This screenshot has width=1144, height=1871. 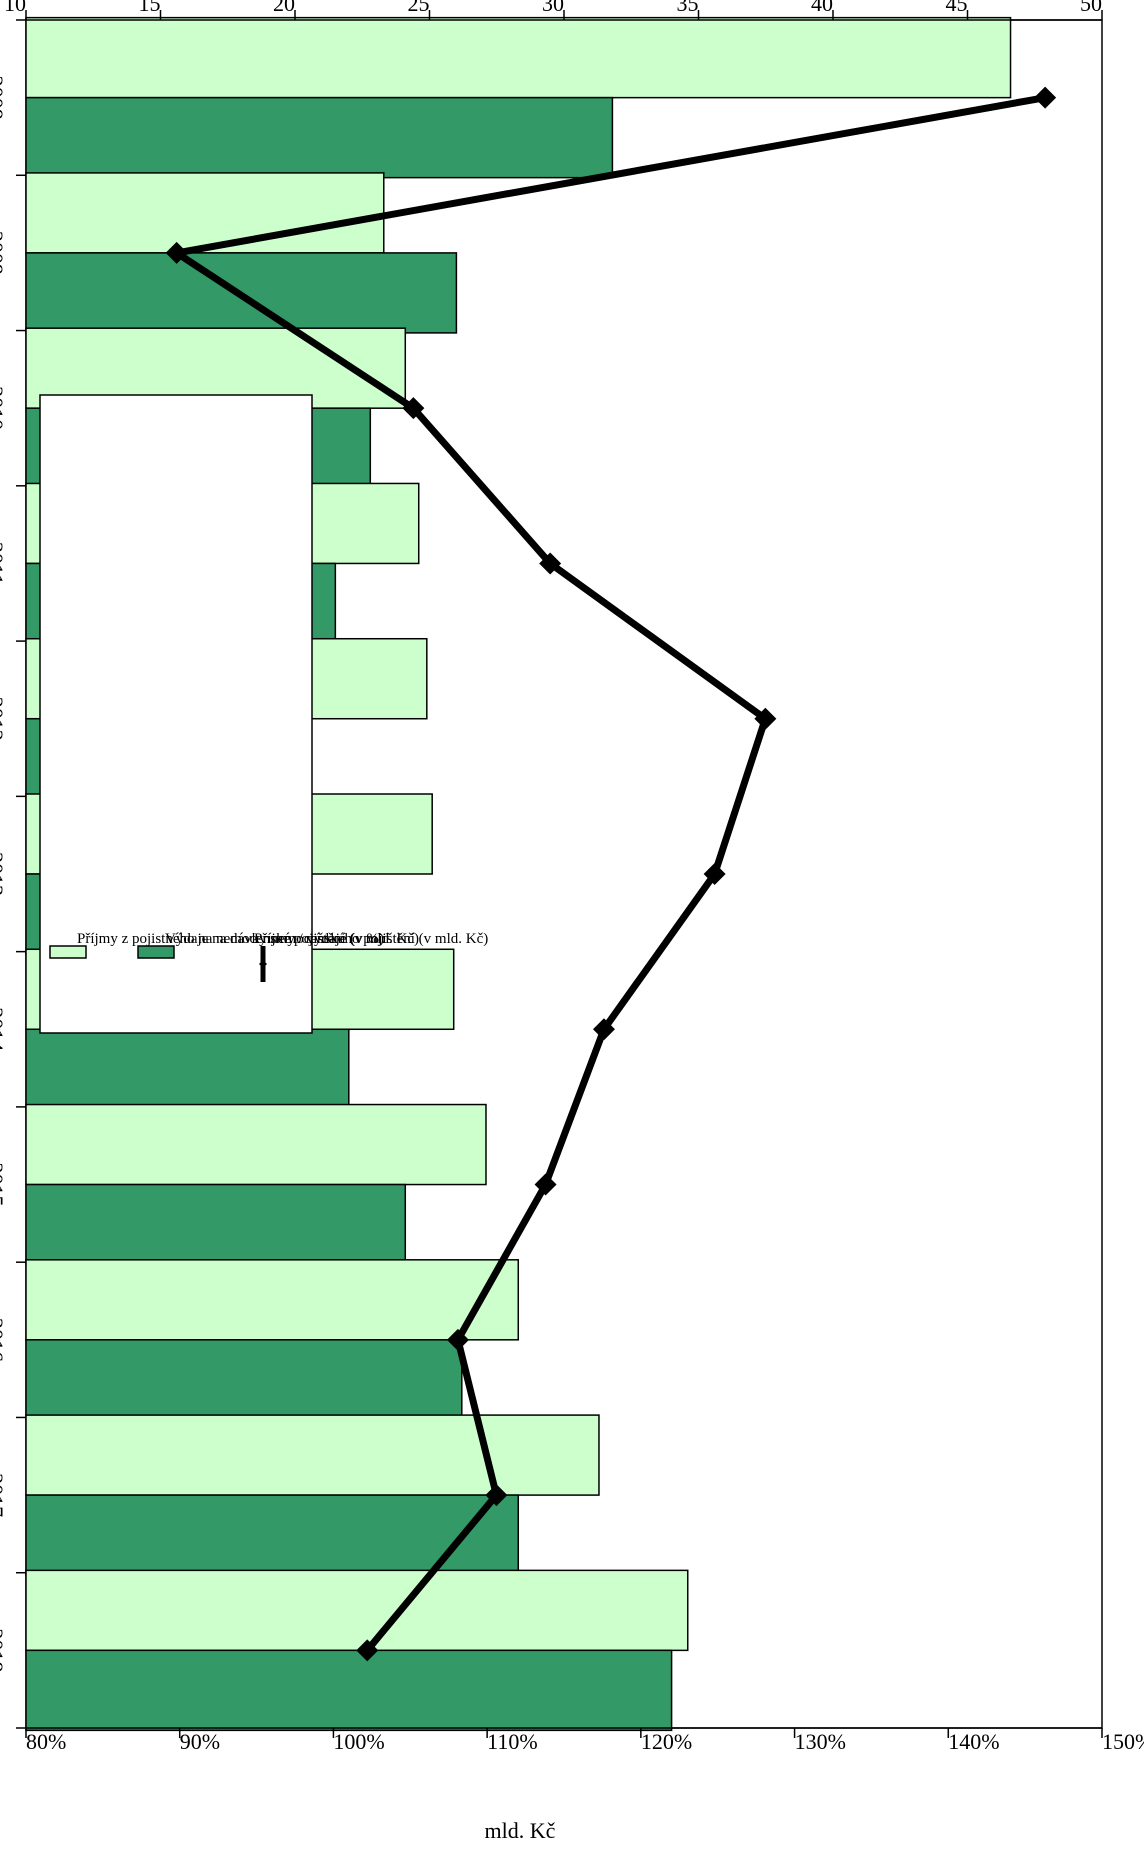 I want to click on legend-box, so click(x=176, y=714).